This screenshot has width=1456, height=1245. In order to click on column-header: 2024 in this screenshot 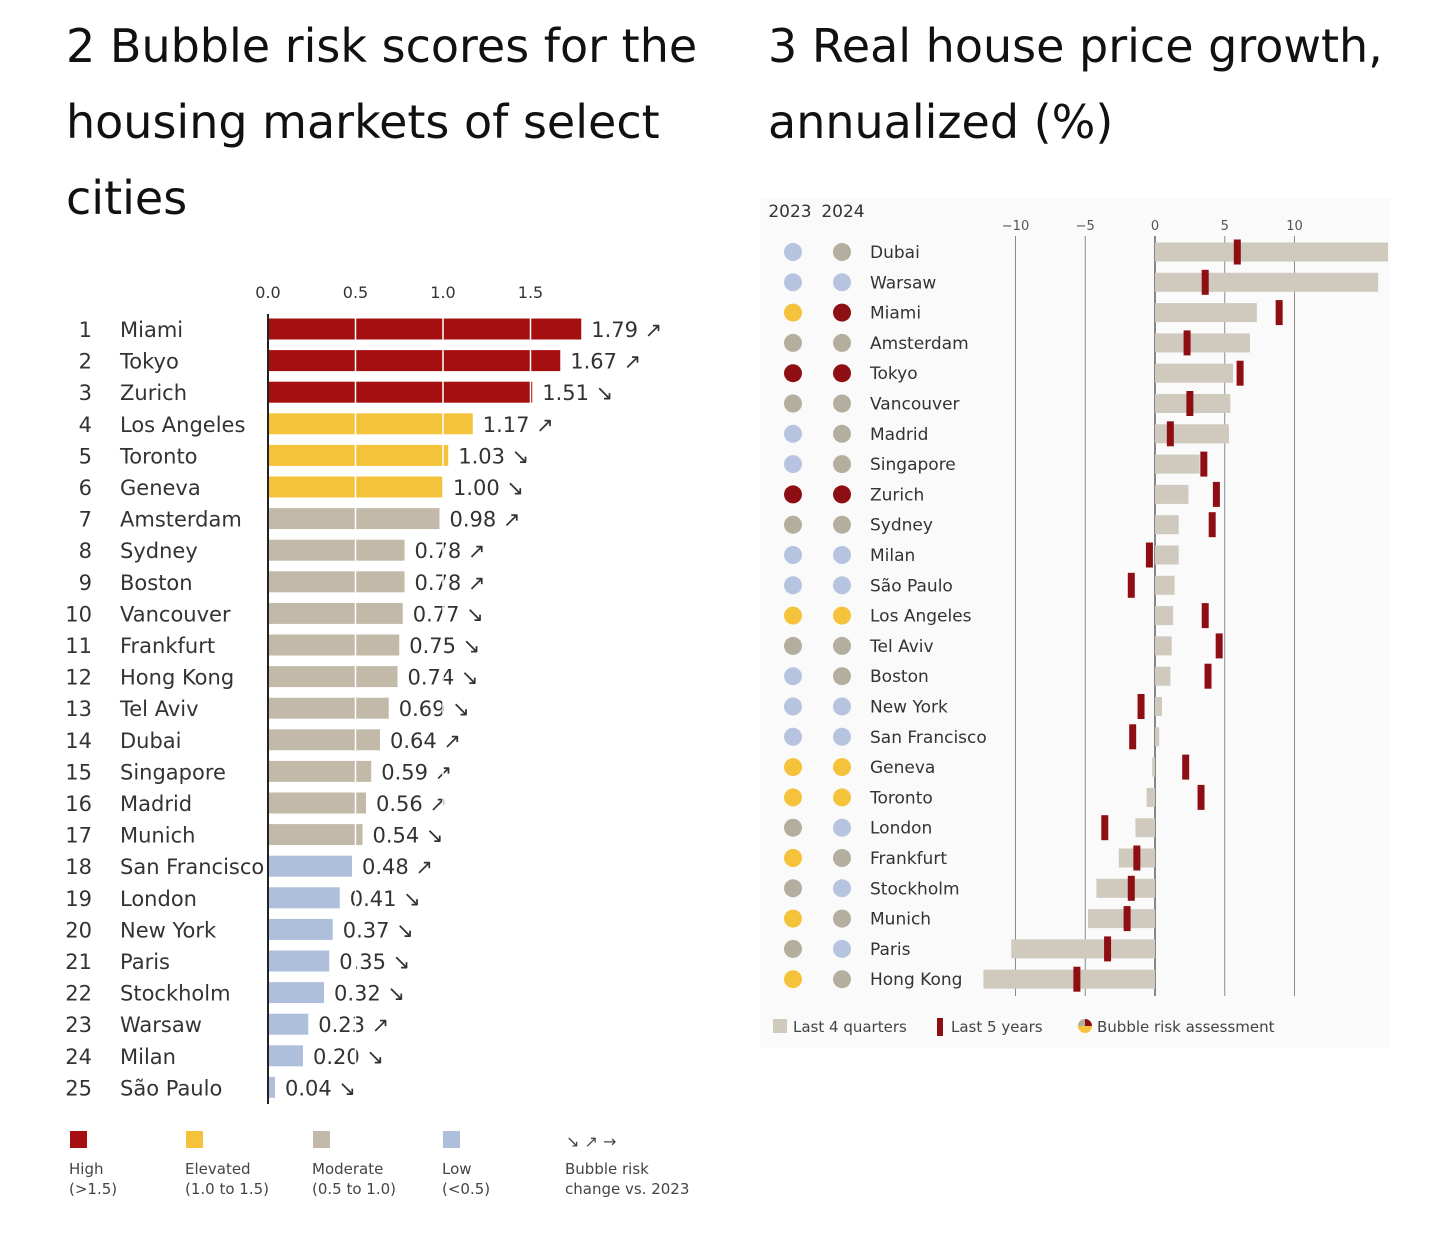, I will do `click(842, 212)`.